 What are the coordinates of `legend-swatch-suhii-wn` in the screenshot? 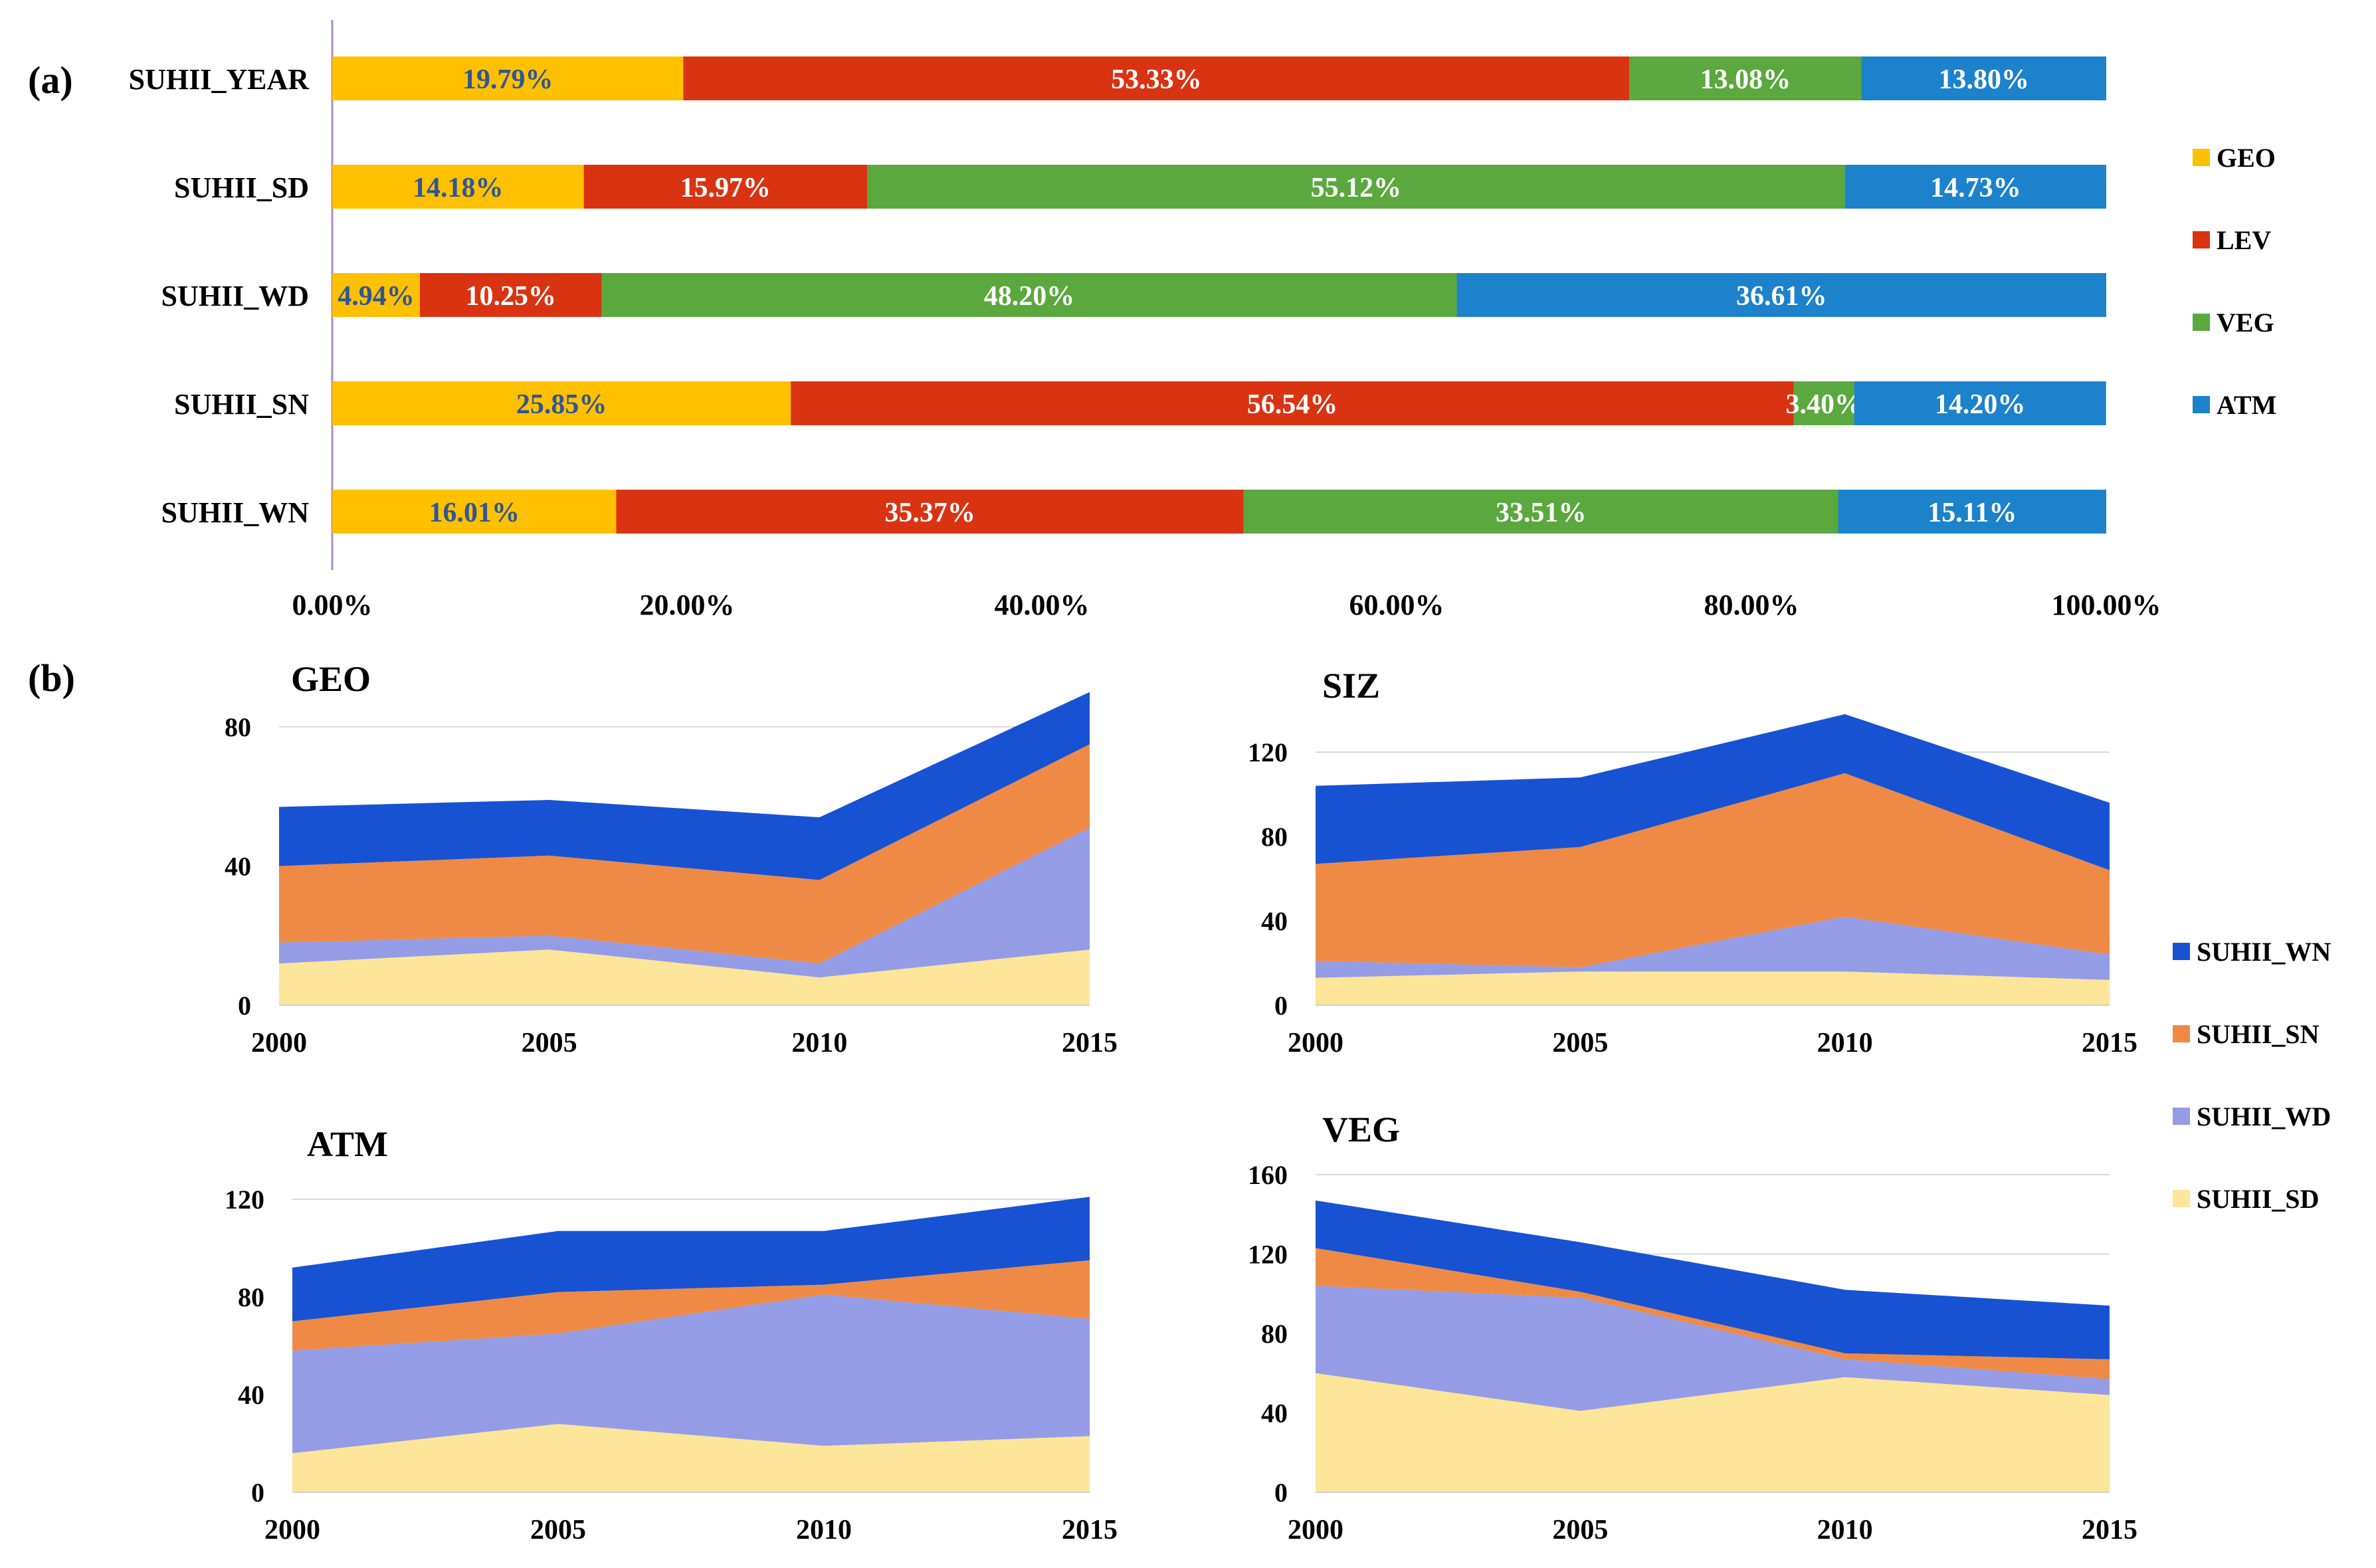 It's located at (2181, 951).